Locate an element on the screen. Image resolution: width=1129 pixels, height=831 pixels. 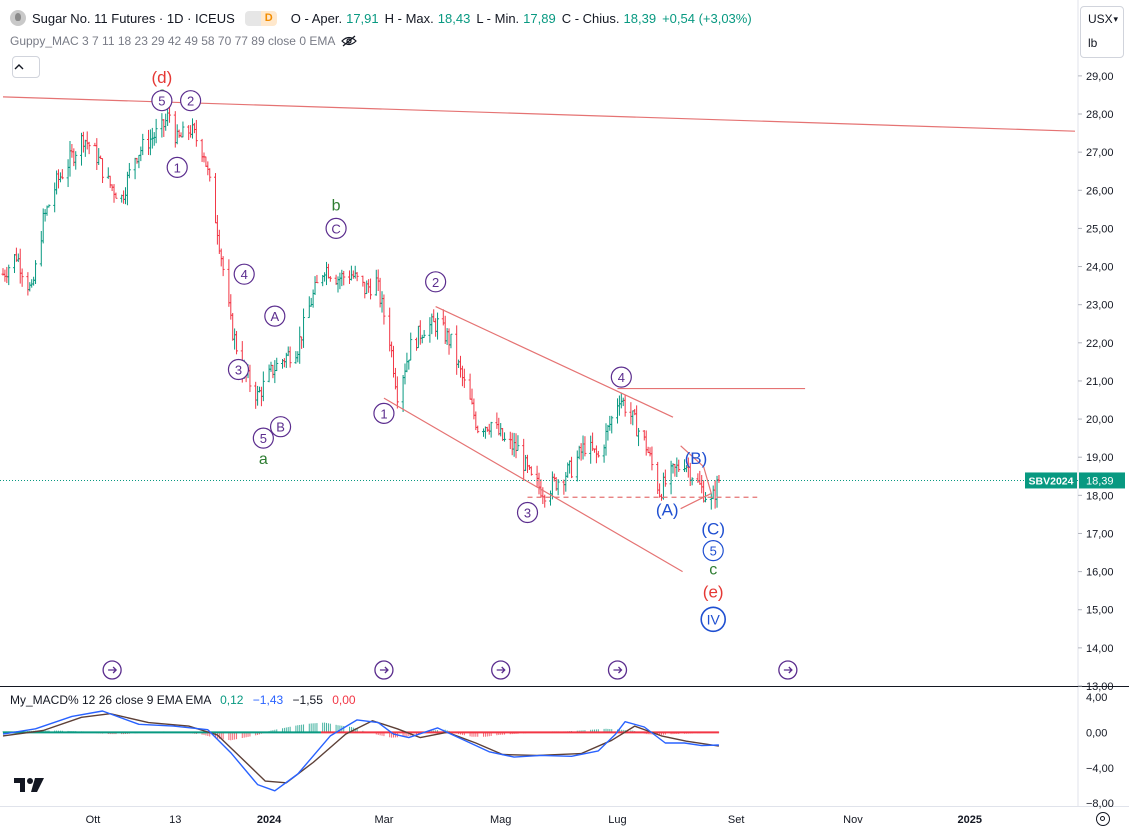
settings-gear-icon is located at coordinates (1103, 819).